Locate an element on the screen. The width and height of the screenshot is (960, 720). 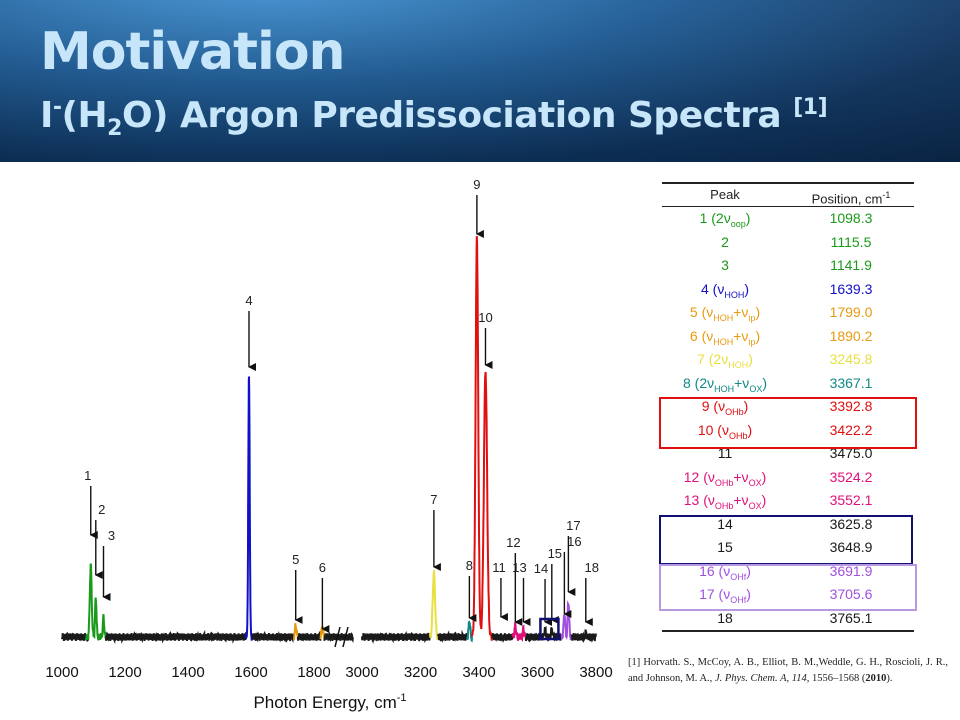
table-row: 10 (νOHb) 3422.2 is located at coordinates (788, 431).